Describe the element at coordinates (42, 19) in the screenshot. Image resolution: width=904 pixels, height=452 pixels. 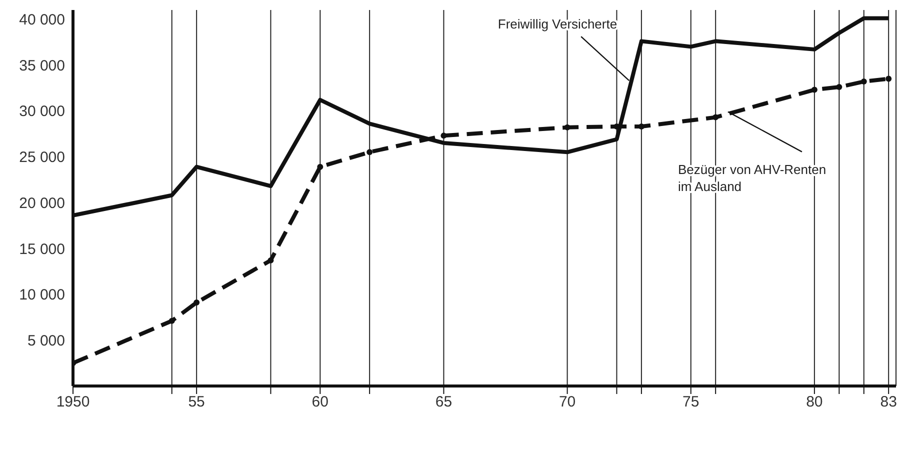
I see `y-tick-label: 40 000` at that location.